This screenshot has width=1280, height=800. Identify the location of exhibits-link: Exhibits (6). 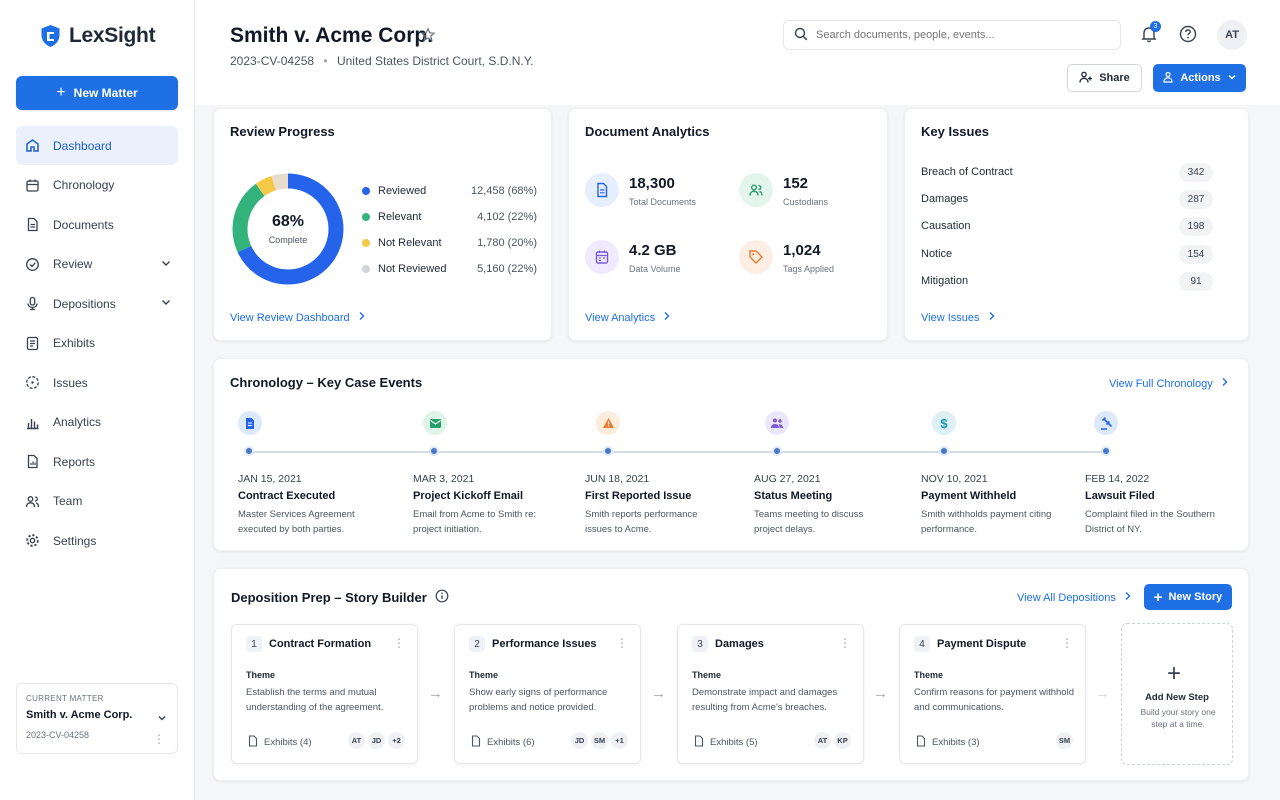
(503, 742).